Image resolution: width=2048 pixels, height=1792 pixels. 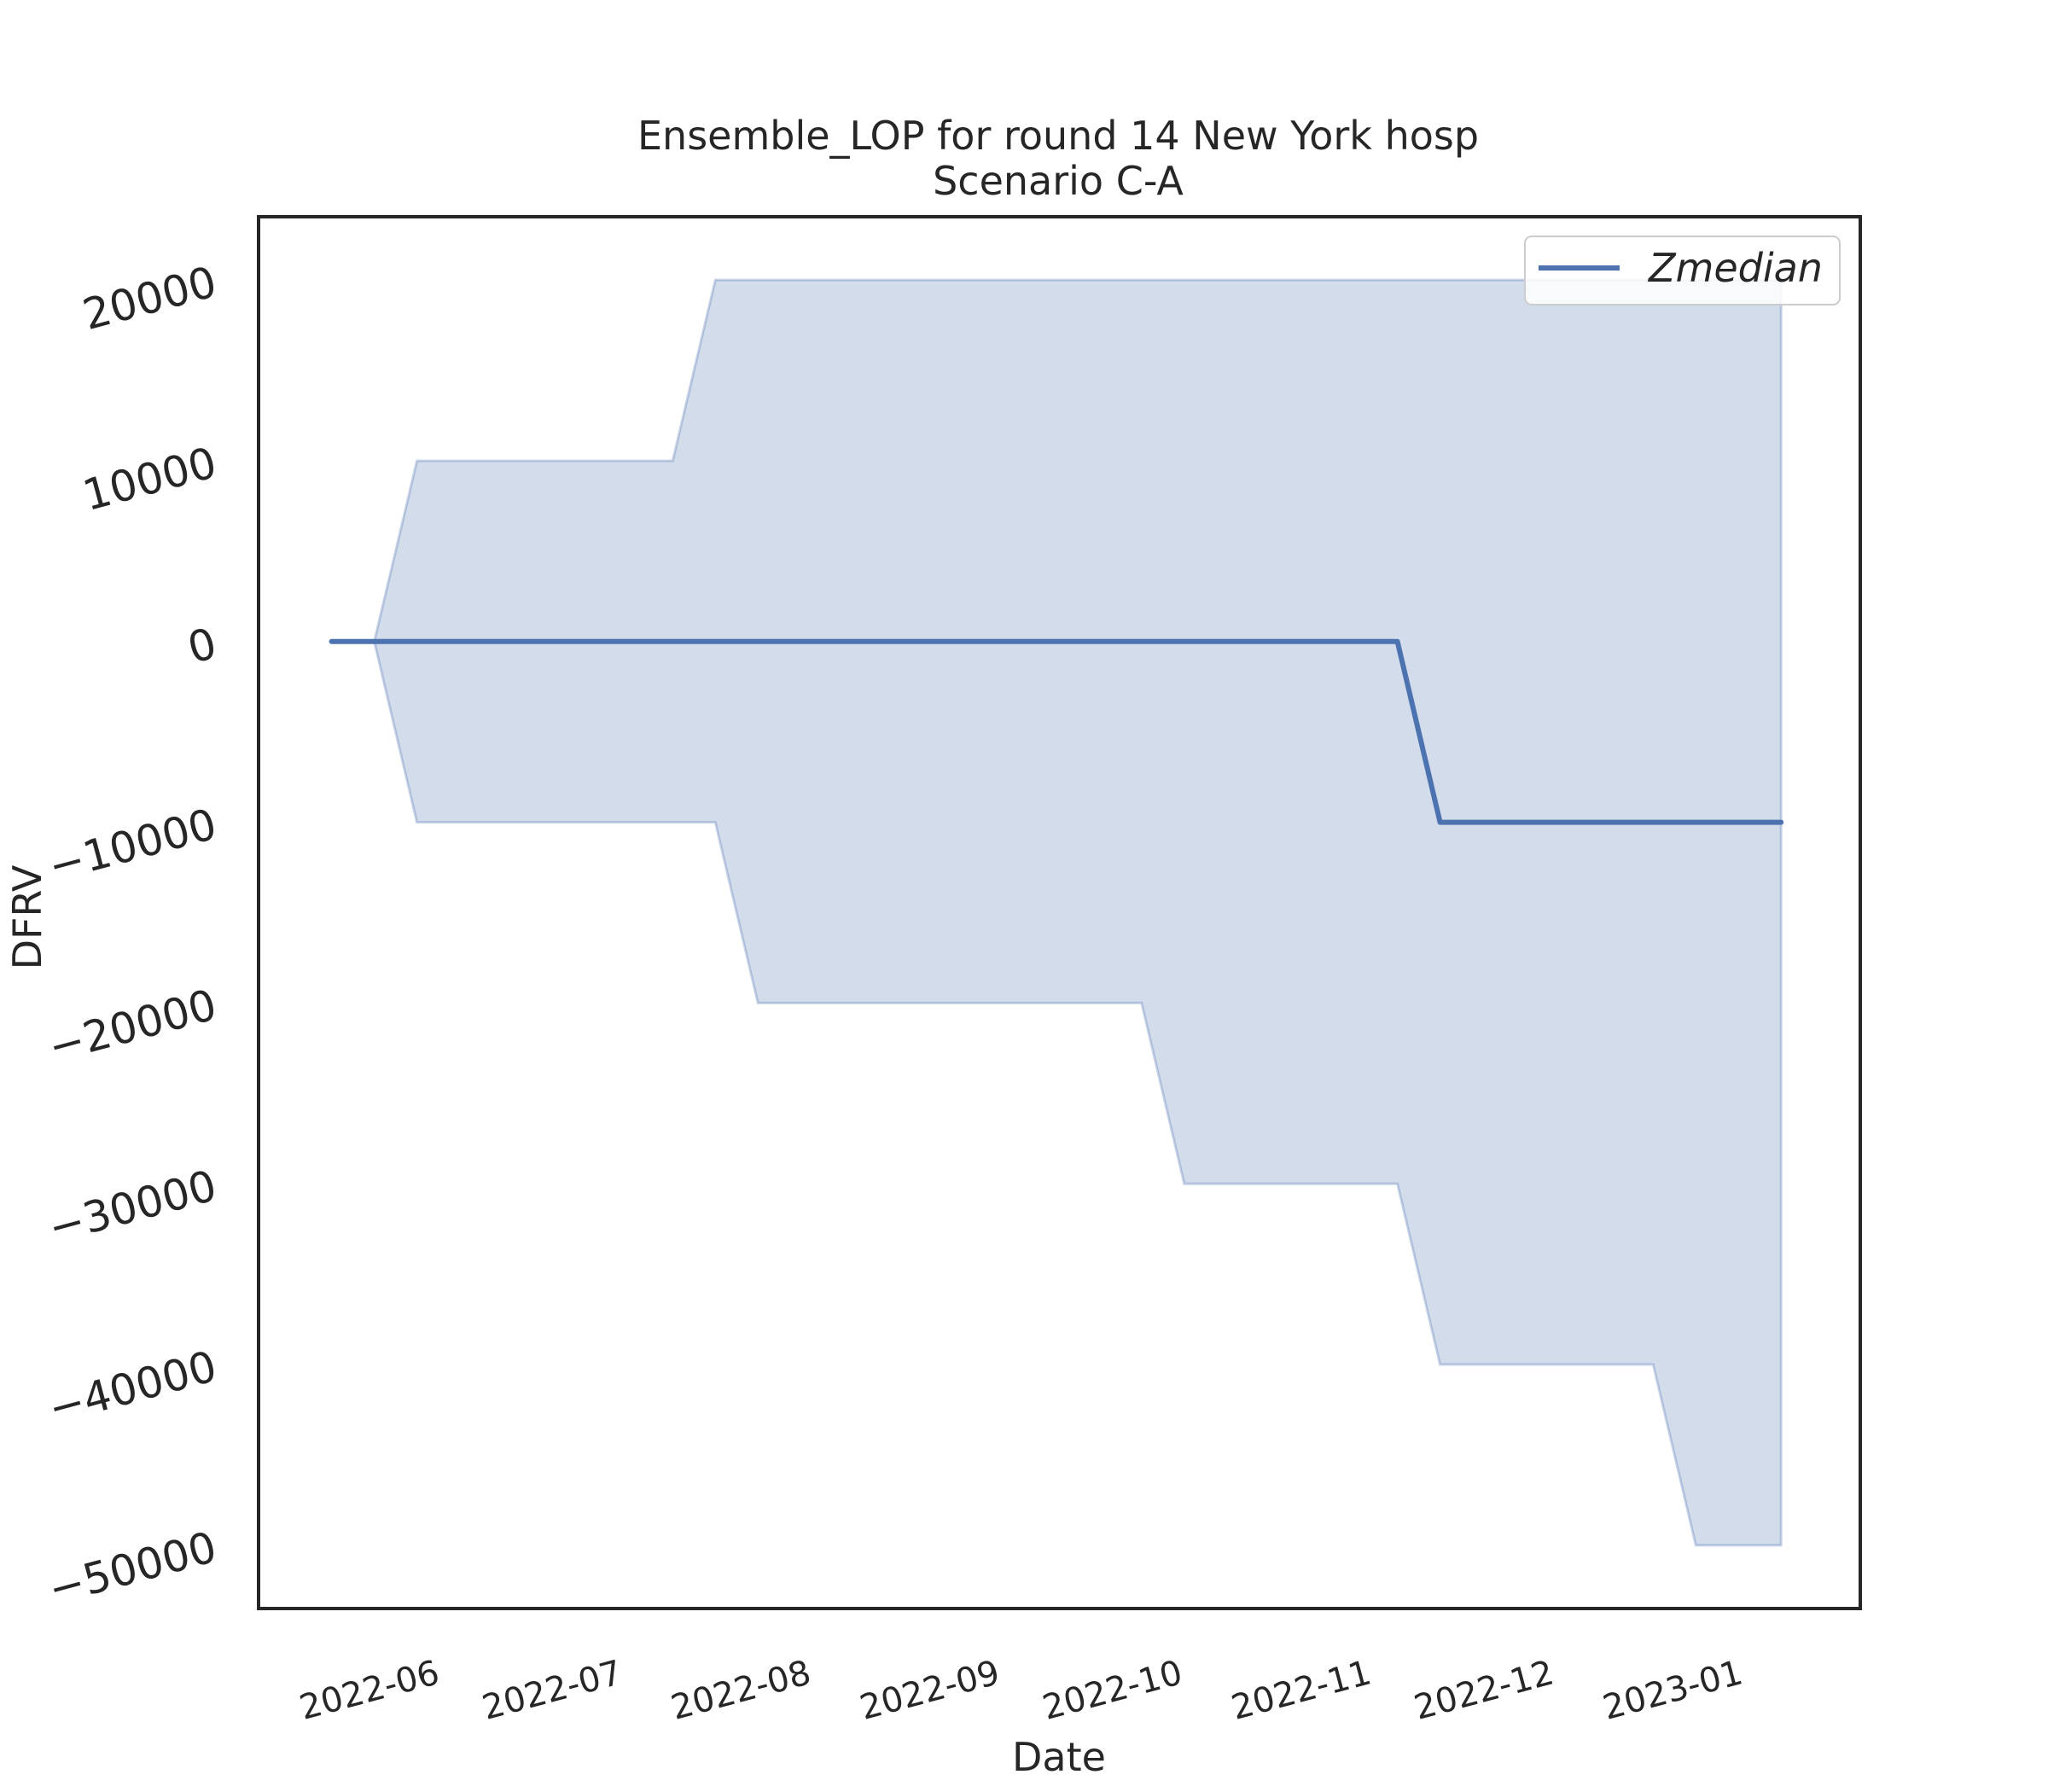 I want to click on legend: Zmedian, so click(x=1682, y=270).